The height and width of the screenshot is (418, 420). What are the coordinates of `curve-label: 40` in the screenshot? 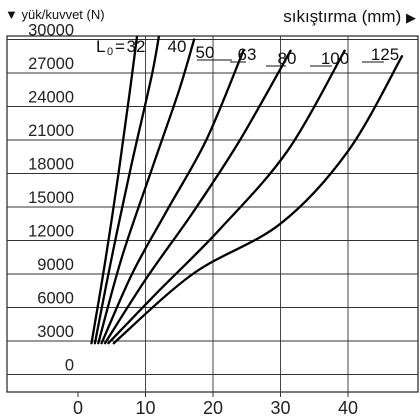 It's located at (177, 46).